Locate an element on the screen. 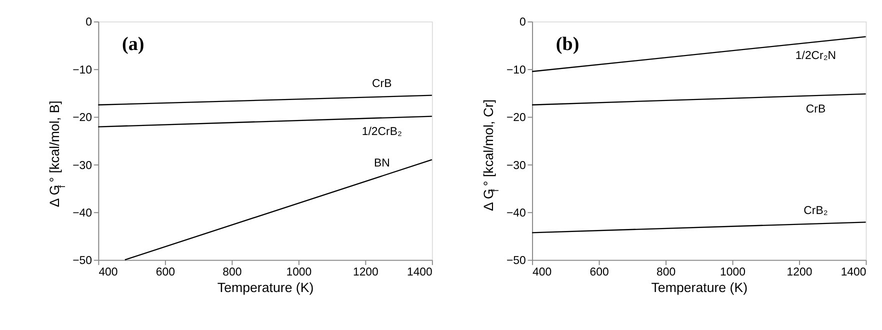 Image resolution: width=882 pixels, height=330 pixels. series-label: 1/2Cr₂N is located at coordinates (815, 56).